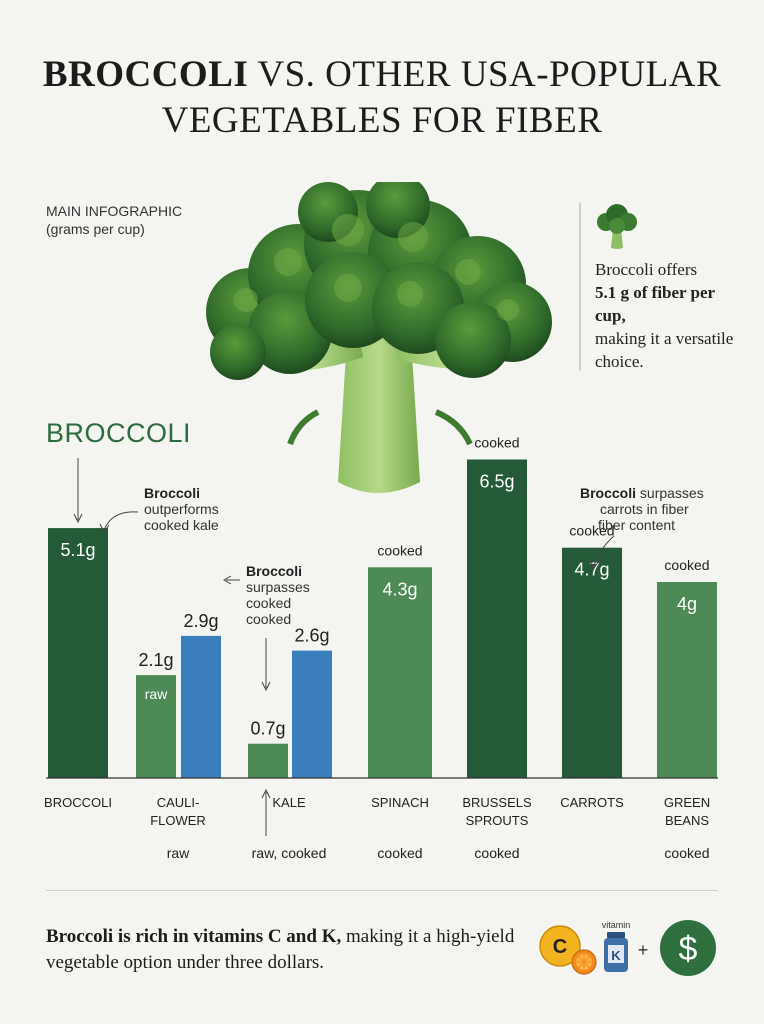 Image resolution: width=764 pixels, height=1024 pixels. I want to click on side-note-bold: 5.1 g of fiber per cup,, so click(655, 304).